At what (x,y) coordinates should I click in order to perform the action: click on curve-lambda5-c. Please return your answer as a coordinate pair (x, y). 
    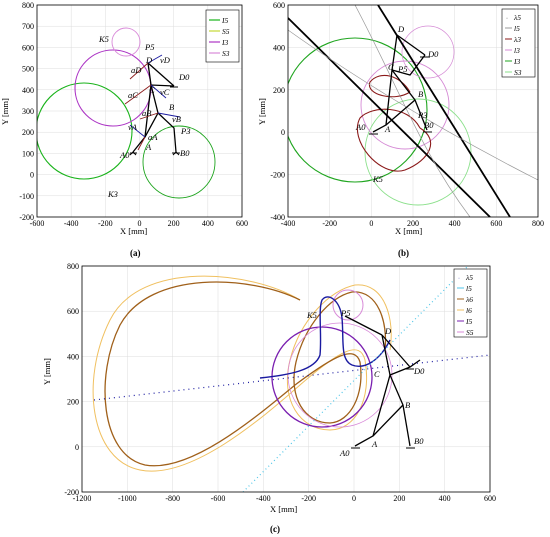
    Looking at the image, I should click on (325, 337).